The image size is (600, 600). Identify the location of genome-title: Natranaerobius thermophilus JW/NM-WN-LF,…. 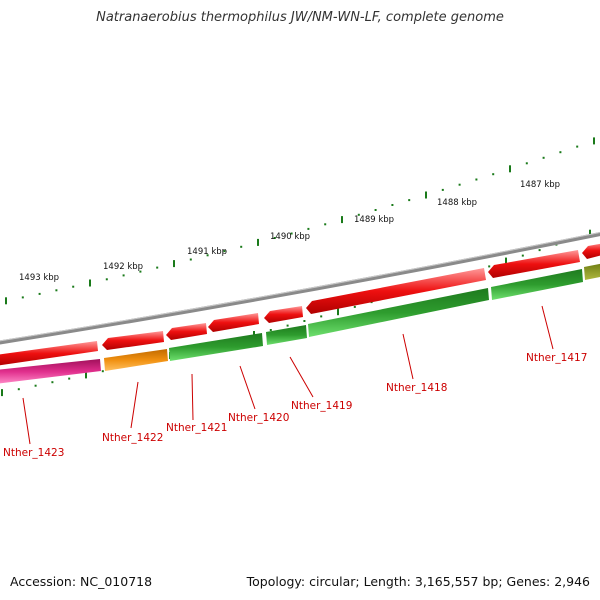
(300, 17).